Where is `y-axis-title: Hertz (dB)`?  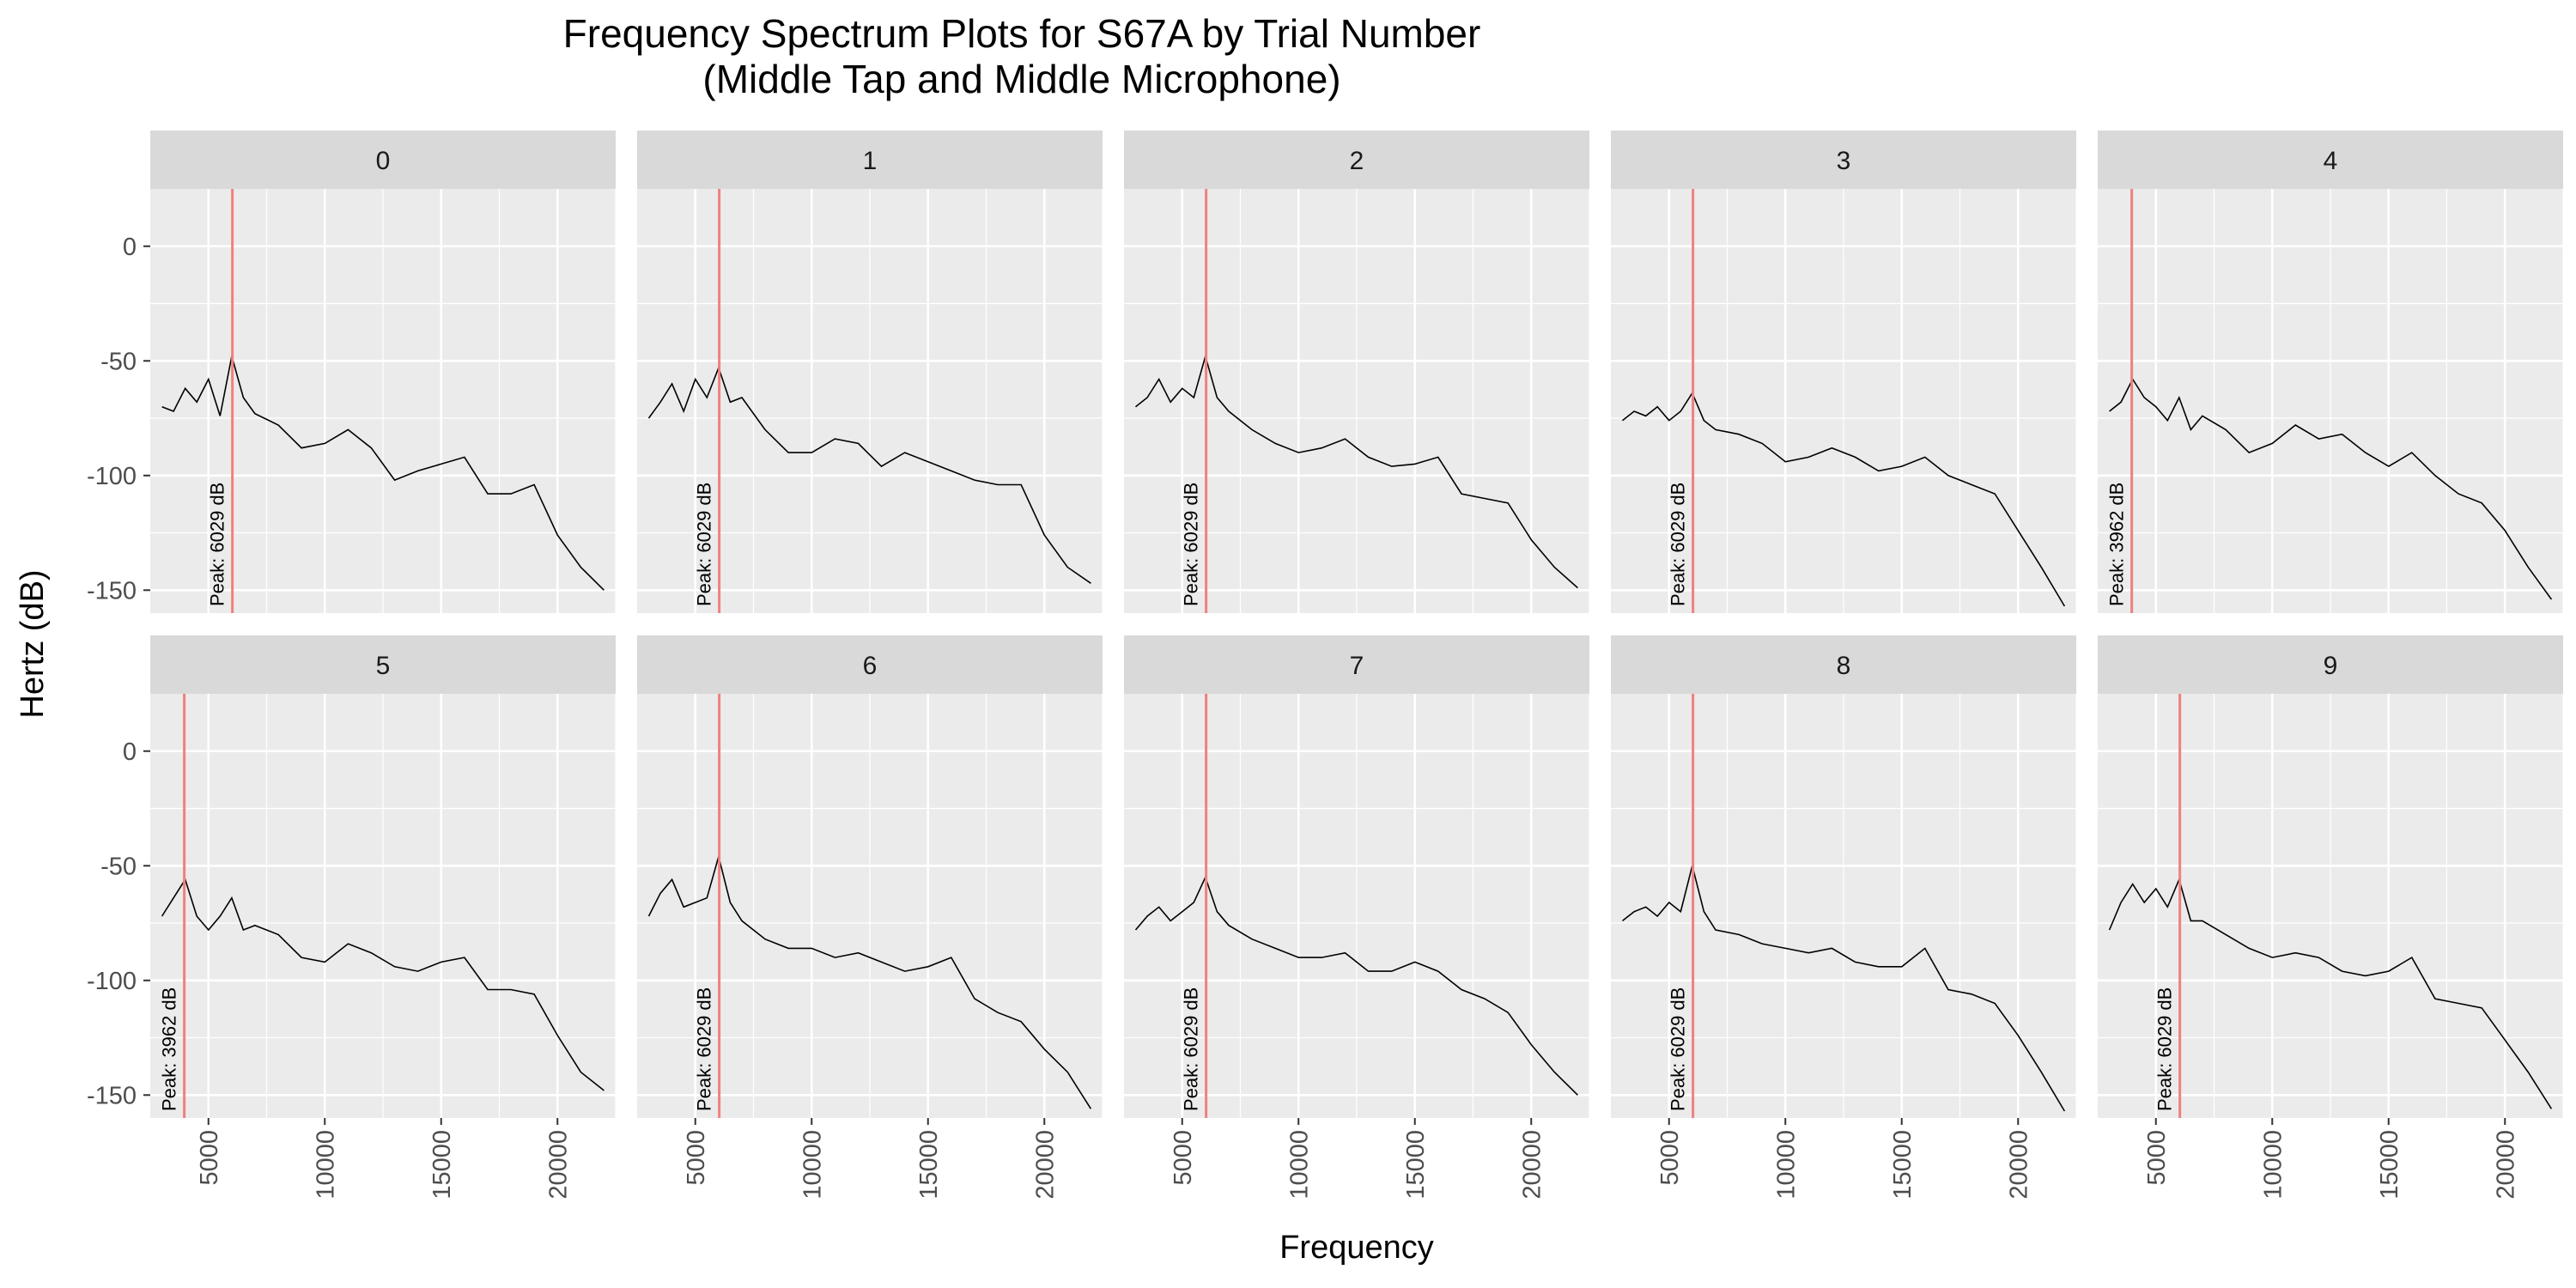
y-axis-title: Hertz (dB) is located at coordinates (33, 643).